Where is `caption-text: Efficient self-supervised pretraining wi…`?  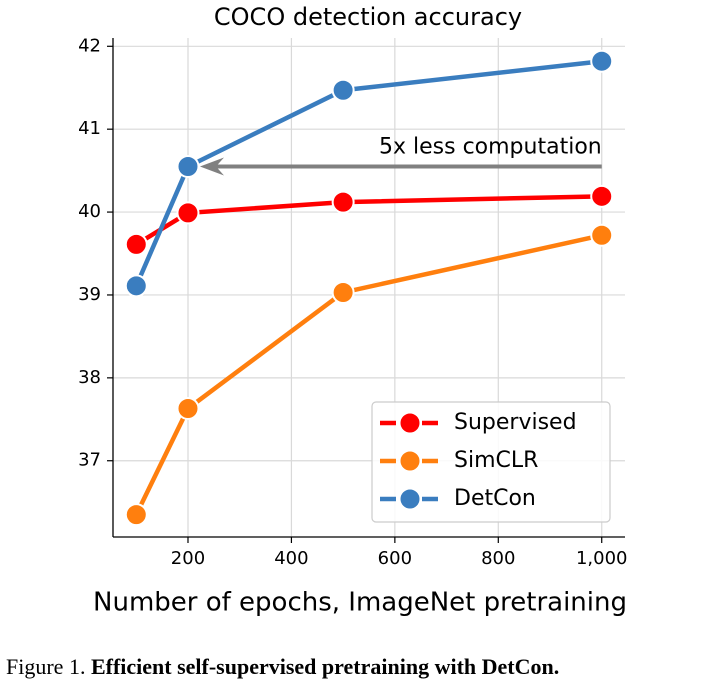 caption-text: Efficient self-supervised pretraining wi… is located at coordinates (325, 666).